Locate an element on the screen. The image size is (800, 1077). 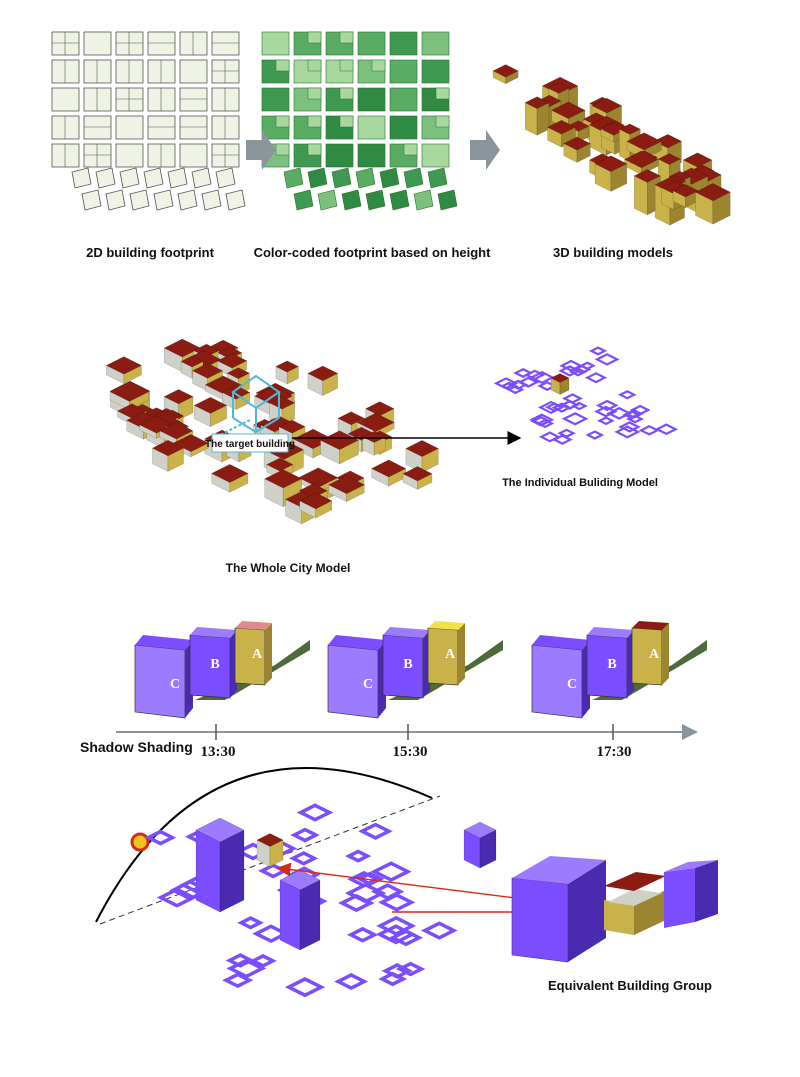
time-axis-arrowhead is located at coordinates (690, 732).